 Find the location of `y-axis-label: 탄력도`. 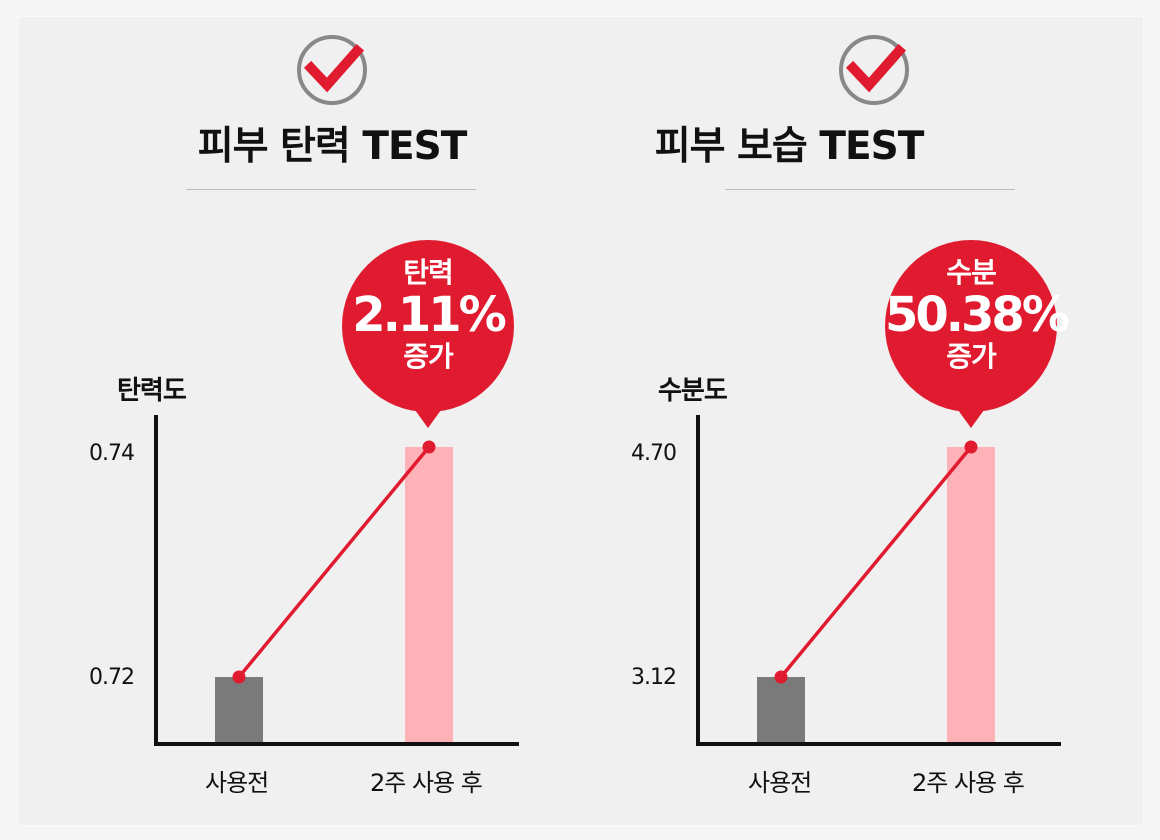

y-axis-label: 탄력도 is located at coordinates (152, 391).